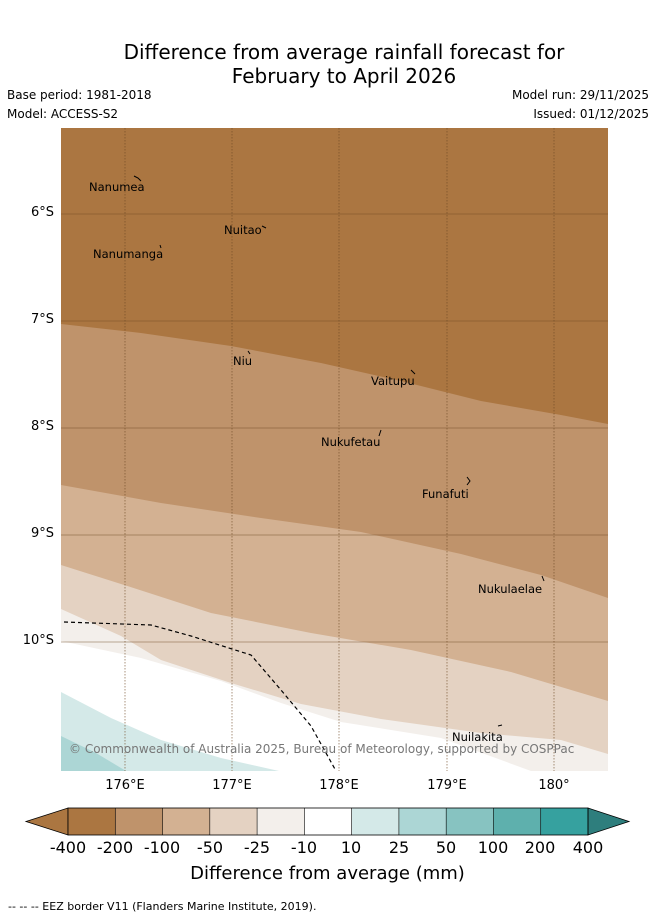  I want to click on tick-label: 100, so click(493, 847).